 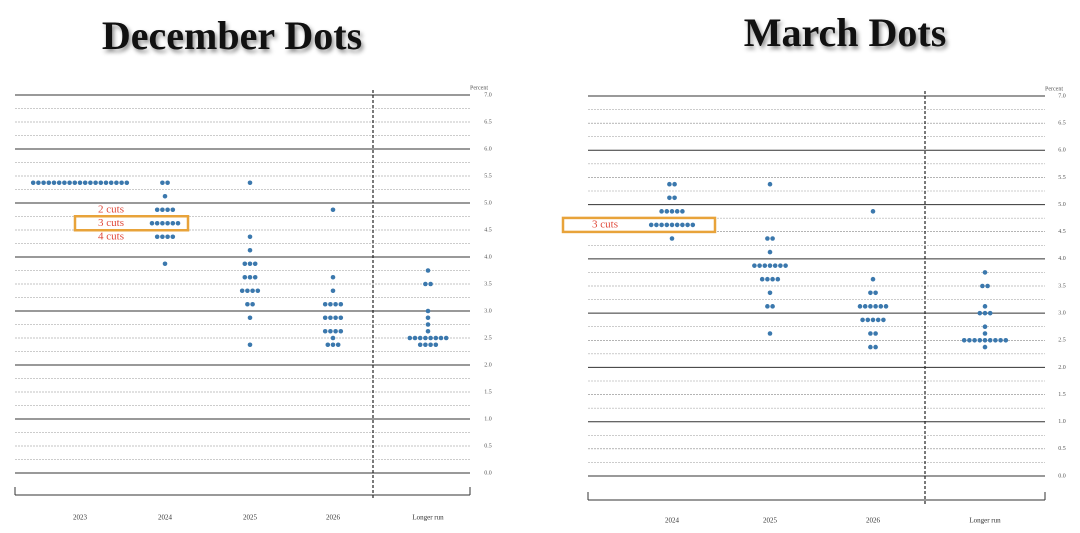 What do you see at coordinates (488, 446) in the screenshot?
I see `y-tick-label: 0.5` at bounding box center [488, 446].